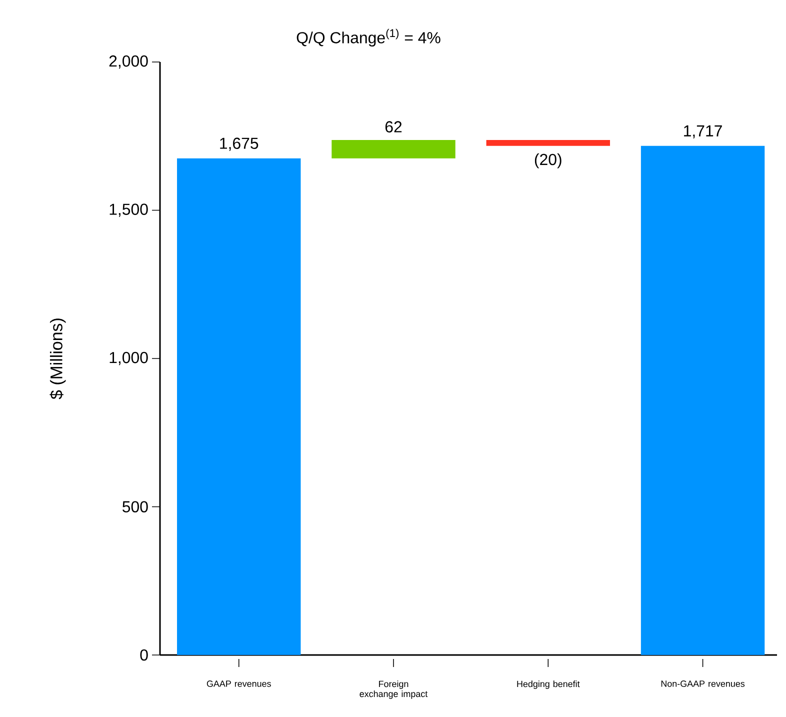 This screenshot has width=786, height=717. Describe the element at coordinates (703, 131) in the screenshot. I see `data-label: 1,717` at that location.